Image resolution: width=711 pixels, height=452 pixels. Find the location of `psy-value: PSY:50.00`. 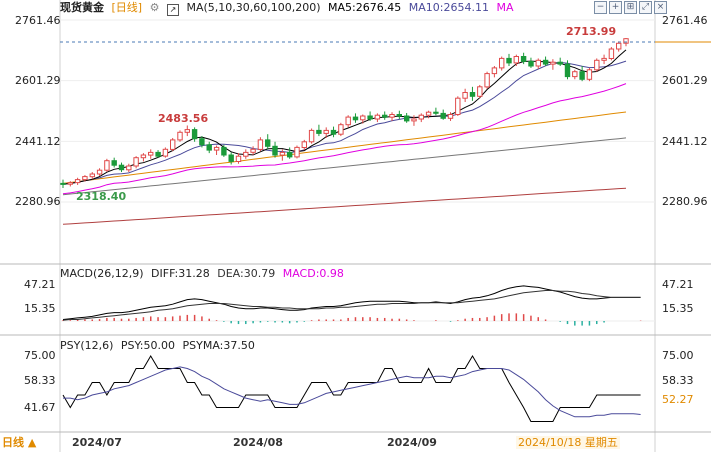

psy-value: PSY:50.00 is located at coordinates (147, 345).